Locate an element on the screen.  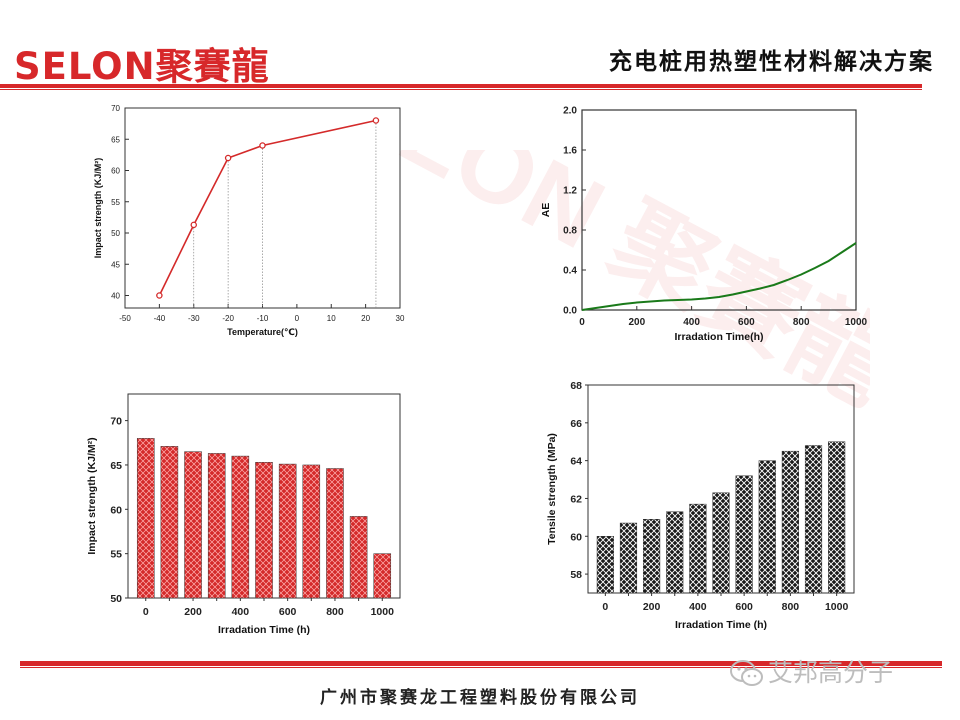
y-tick-label: 0.4 is located at coordinates (570, 271).